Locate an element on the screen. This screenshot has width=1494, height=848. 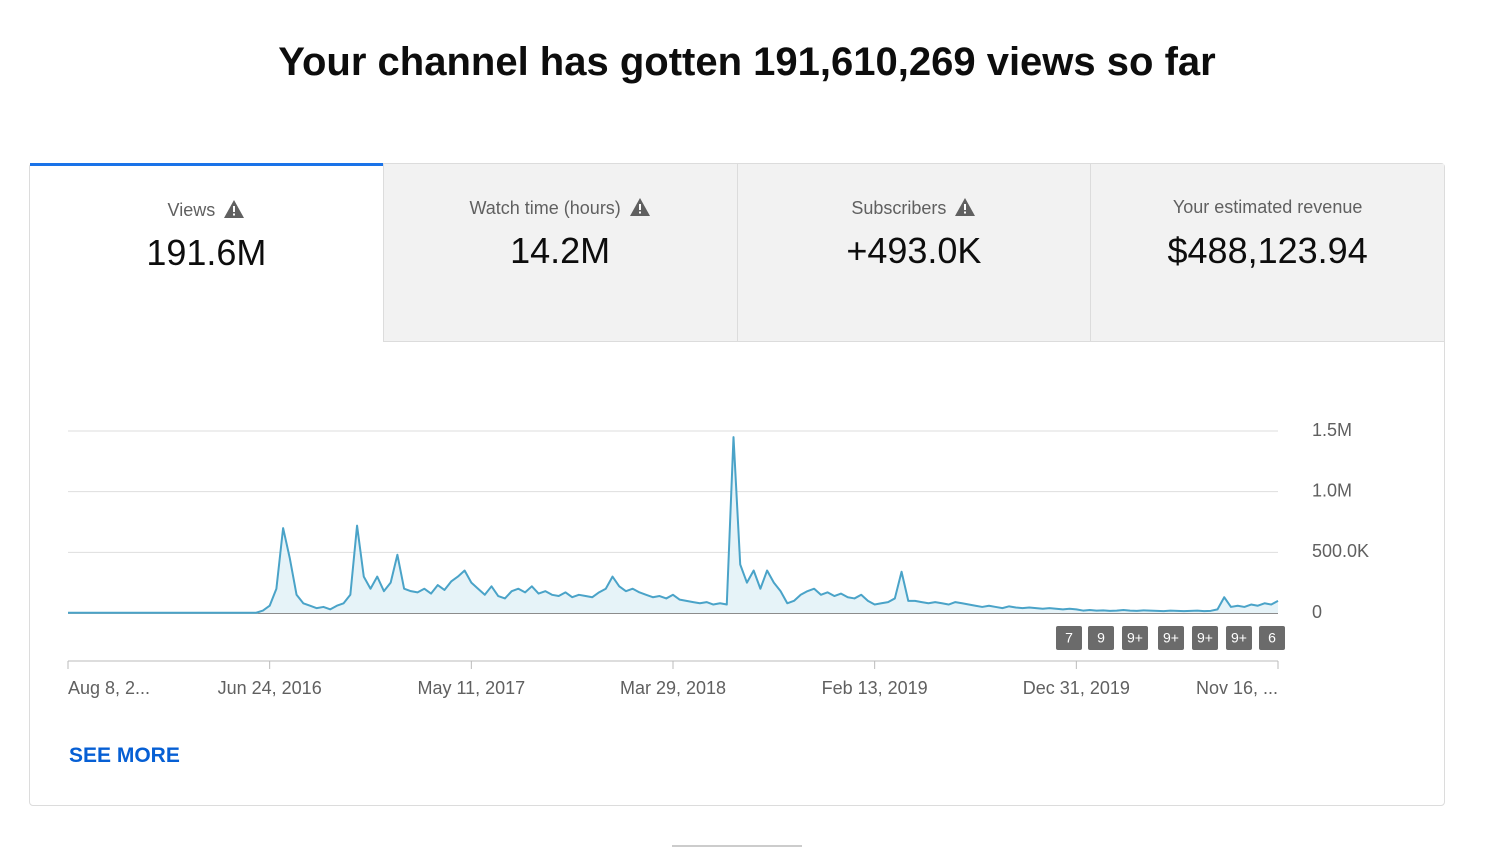
tab-label-text: Watch time (hours) is located at coordinates (545, 208).